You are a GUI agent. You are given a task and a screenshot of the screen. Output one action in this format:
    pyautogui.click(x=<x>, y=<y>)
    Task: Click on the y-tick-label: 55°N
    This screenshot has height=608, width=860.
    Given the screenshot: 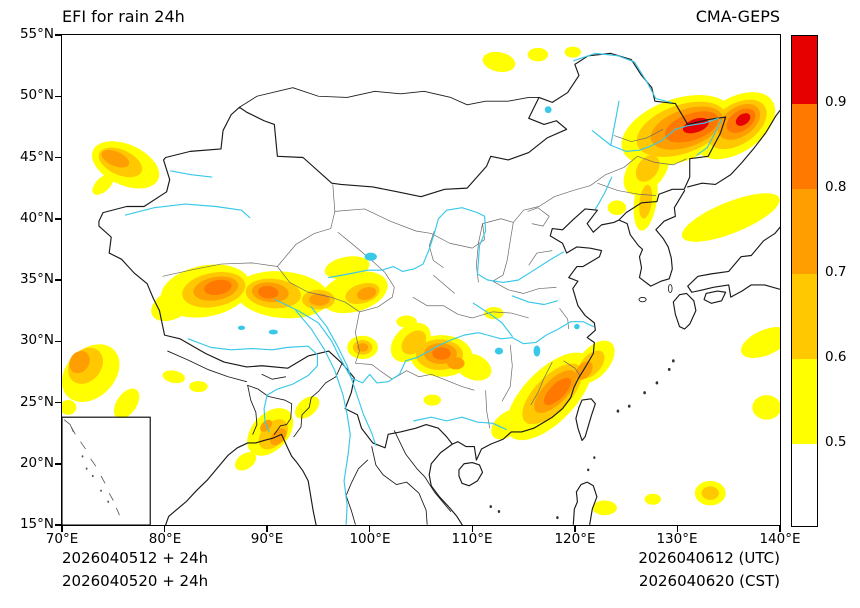 What is the action you would take?
    pyautogui.click(x=36, y=34)
    